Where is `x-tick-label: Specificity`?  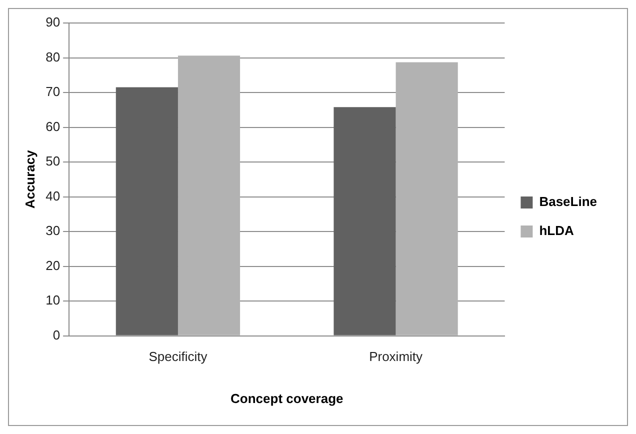 x-tick-label: Specificity is located at coordinates (178, 356).